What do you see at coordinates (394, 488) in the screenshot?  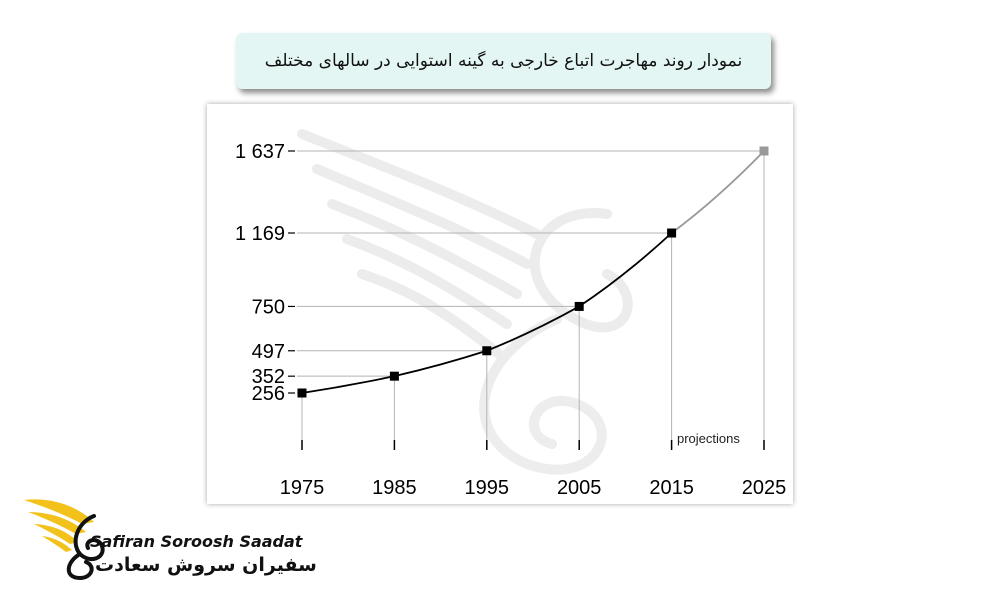 I see `x-tick-label: 1985` at bounding box center [394, 488].